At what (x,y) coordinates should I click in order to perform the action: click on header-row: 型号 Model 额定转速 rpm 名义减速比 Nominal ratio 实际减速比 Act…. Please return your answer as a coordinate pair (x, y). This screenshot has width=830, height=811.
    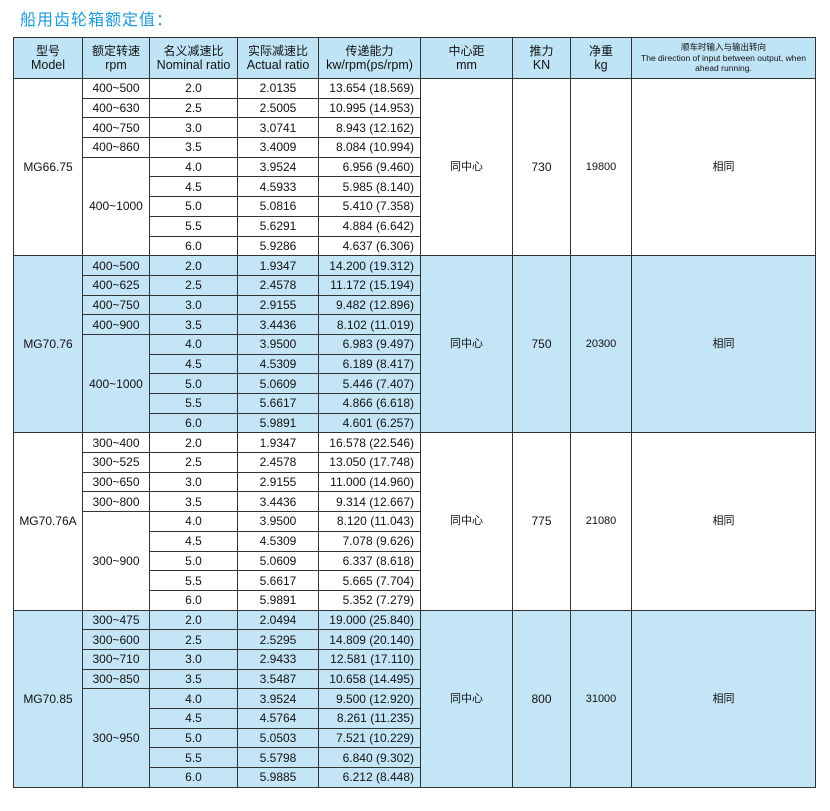
    Looking at the image, I should click on (414, 58).